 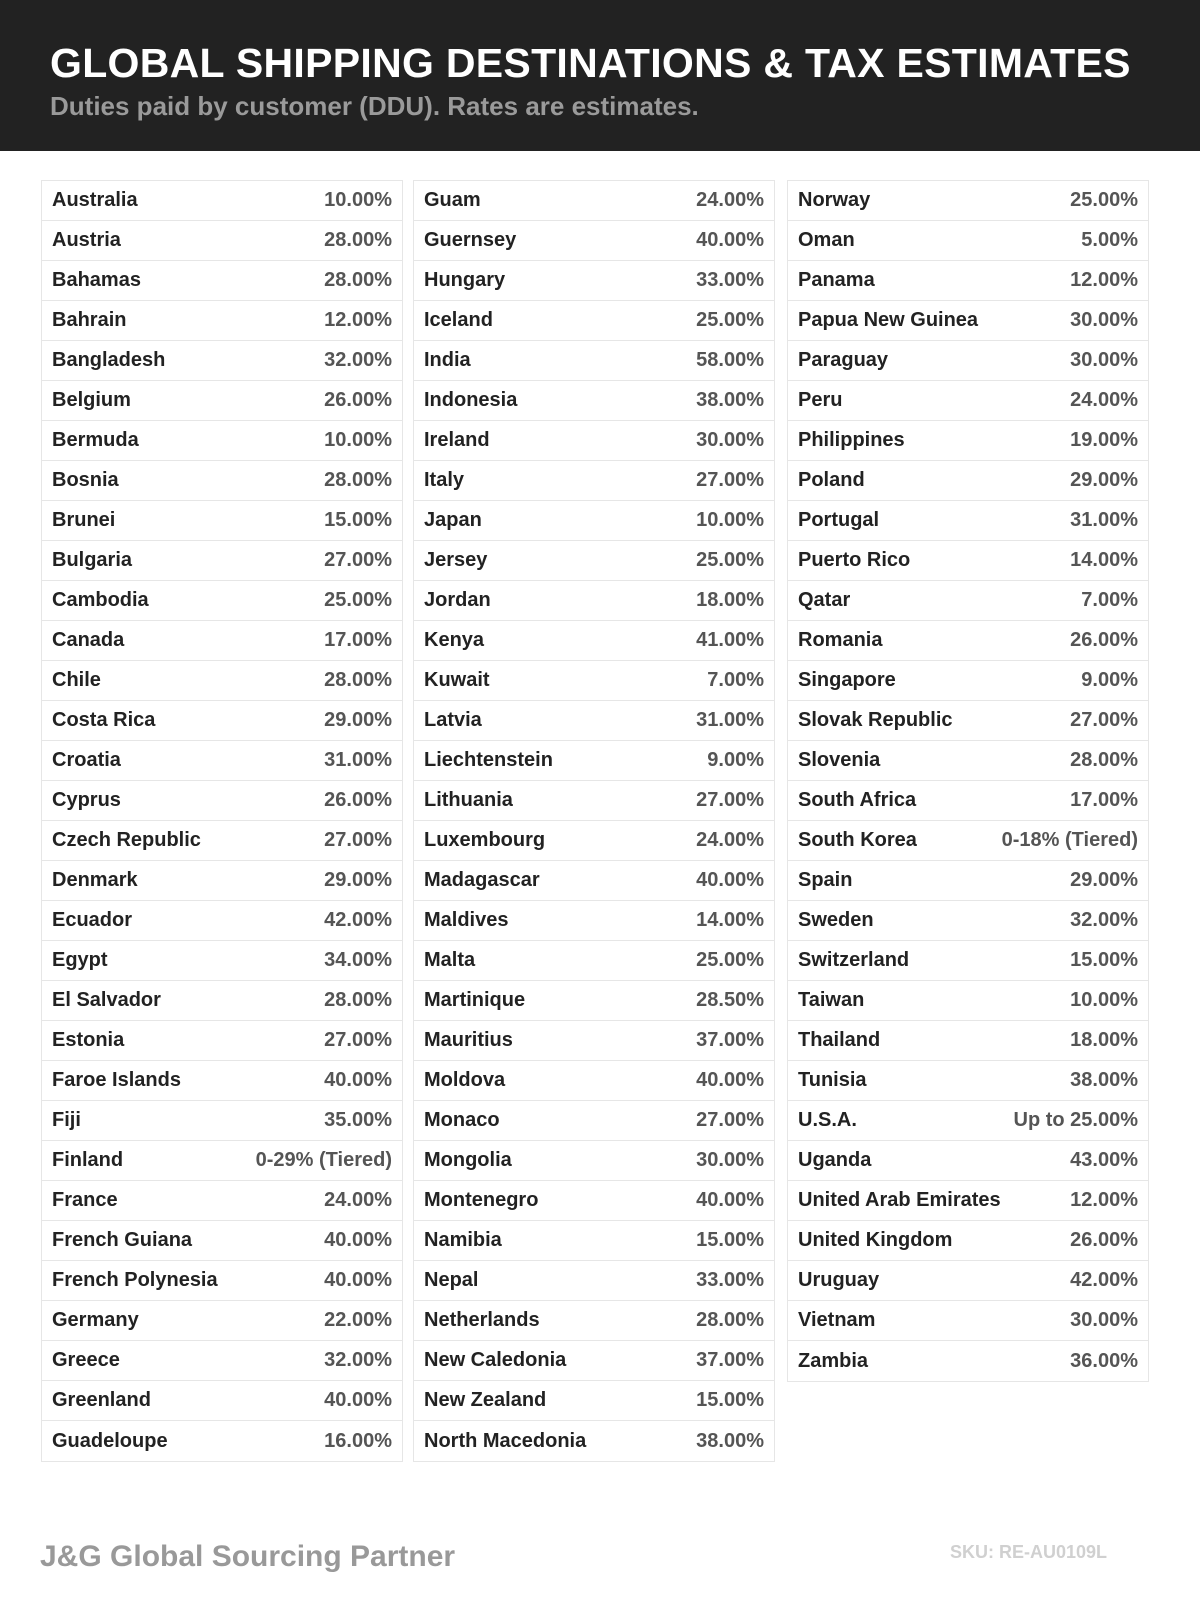 What do you see at coordinates (730, 360) in the screenshot?
I see `tax-rate: 58.00%` at bounding box center [730, 360].